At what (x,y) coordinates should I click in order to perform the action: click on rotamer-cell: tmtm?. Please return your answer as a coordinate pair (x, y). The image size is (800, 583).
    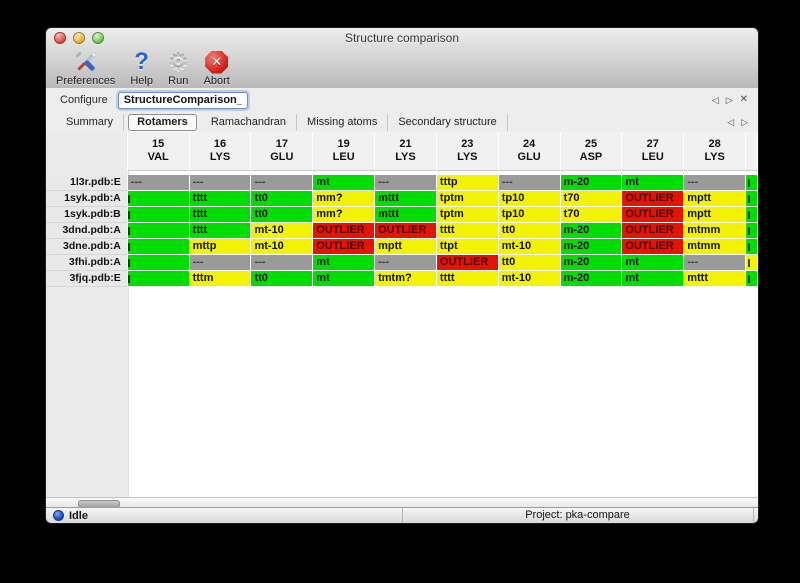
    Looking at the image, I should click on (406, 279).